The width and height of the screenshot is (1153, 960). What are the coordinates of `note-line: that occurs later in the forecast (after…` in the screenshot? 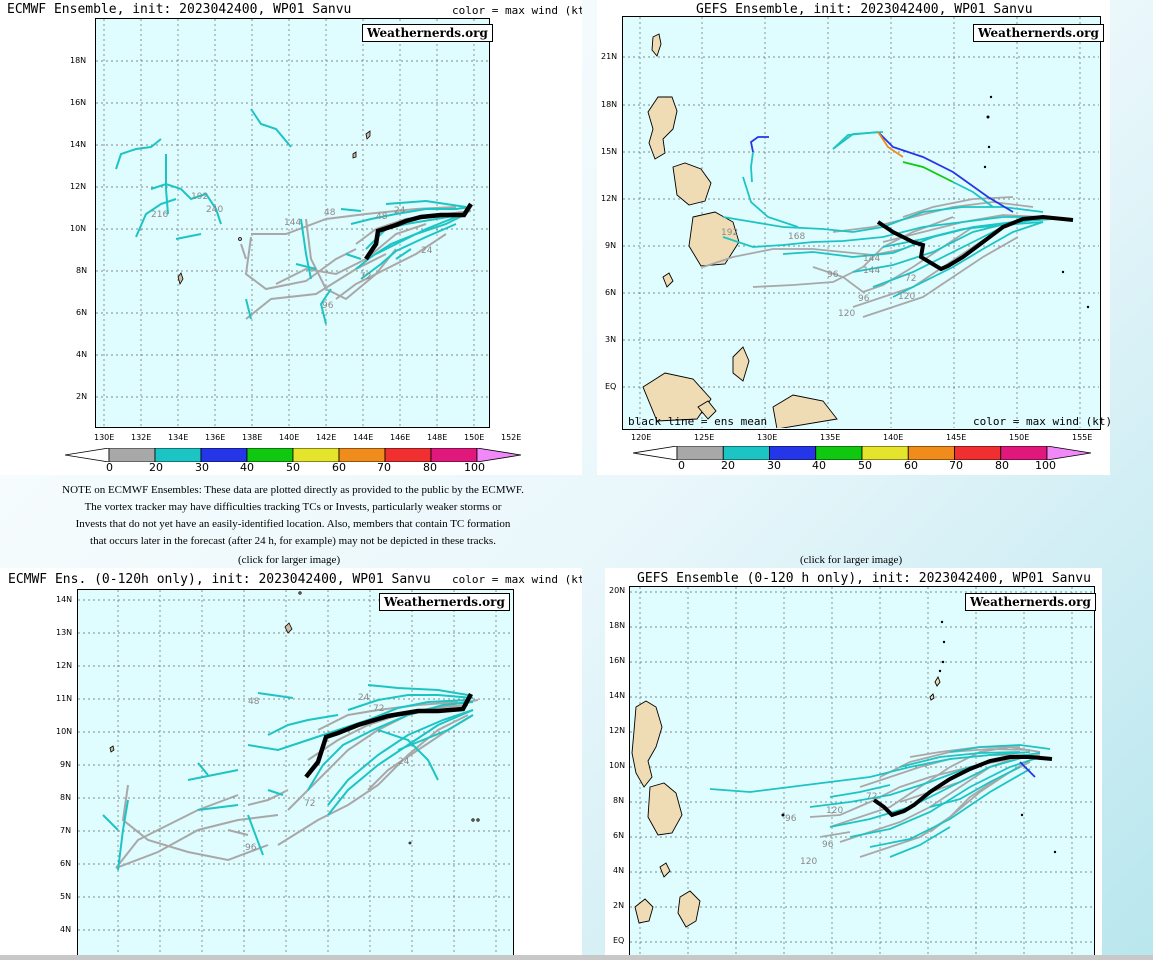 It's located at (293, 541).